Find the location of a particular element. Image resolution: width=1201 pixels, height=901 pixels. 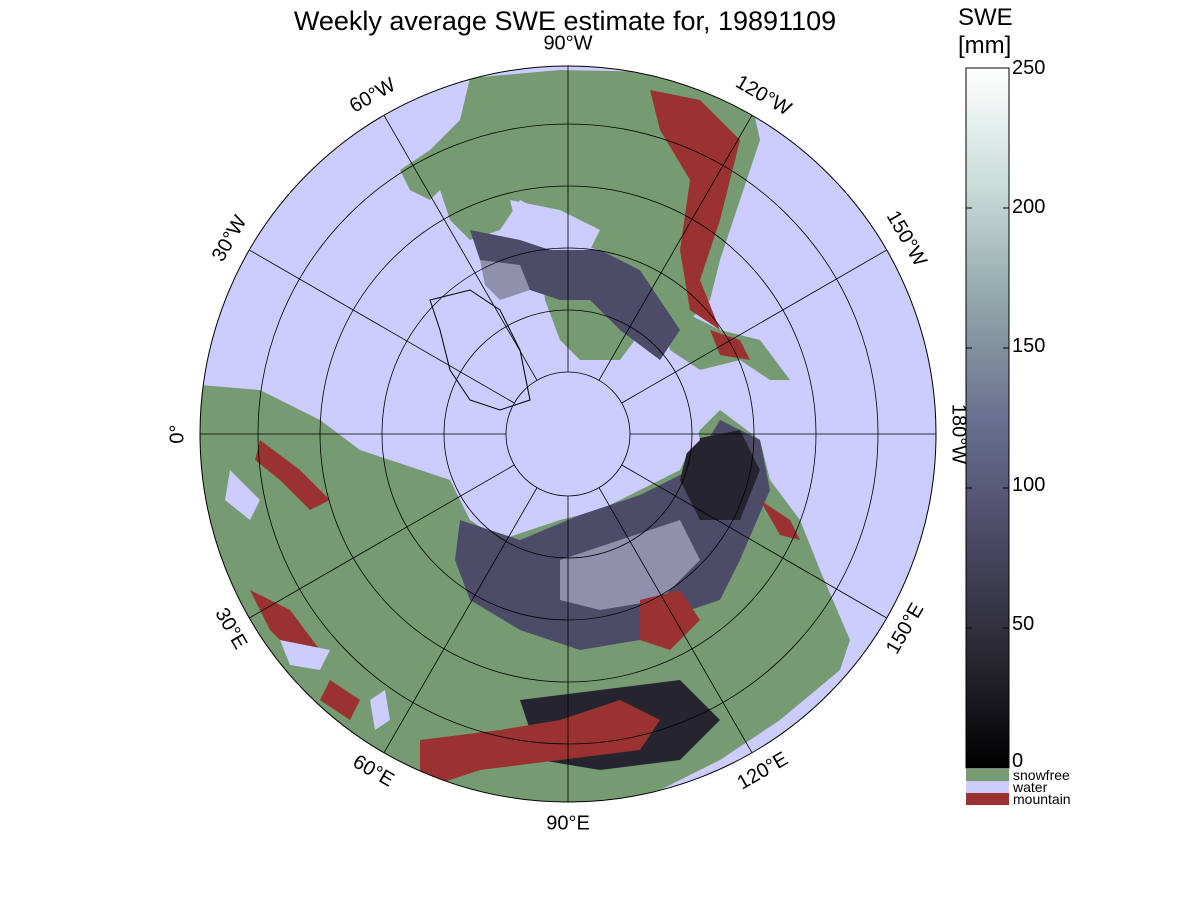

legend-label-water: water is located at coordinates (1030, 787).